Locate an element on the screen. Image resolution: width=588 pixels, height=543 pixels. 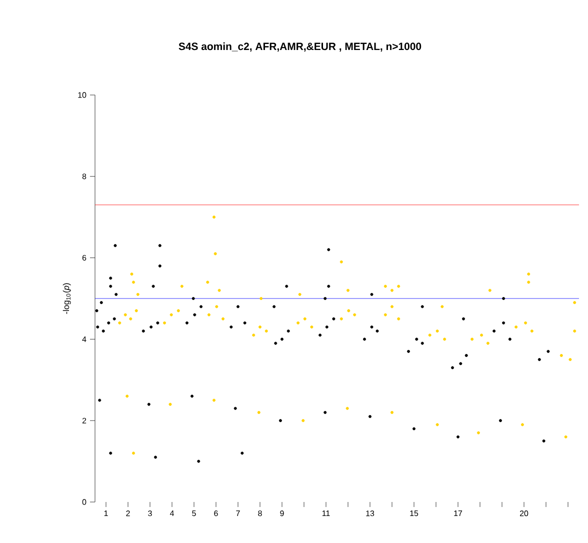
chart-title: S4S aomin_c2, AFR,AMR,&EUR , METAL, n>1000 is located at coordinates (300, 47).